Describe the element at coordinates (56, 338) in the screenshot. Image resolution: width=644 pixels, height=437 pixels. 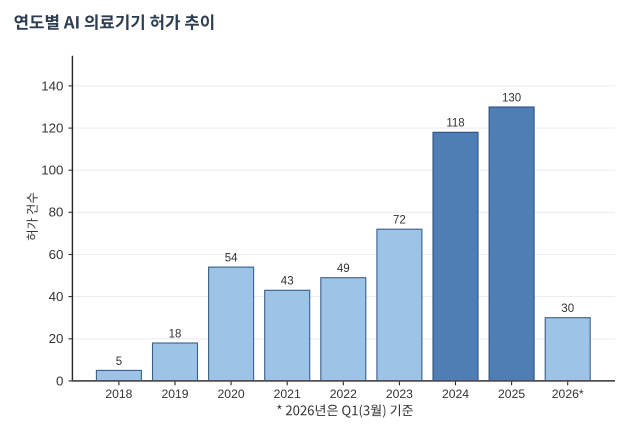
I see `svg-text: 20` at that location.